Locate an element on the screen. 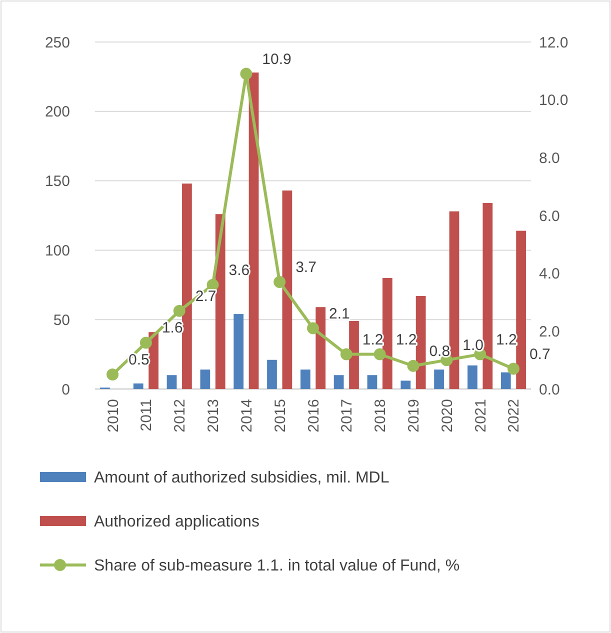  x-tick-label: 2022 is located at coordinates (514, 415).